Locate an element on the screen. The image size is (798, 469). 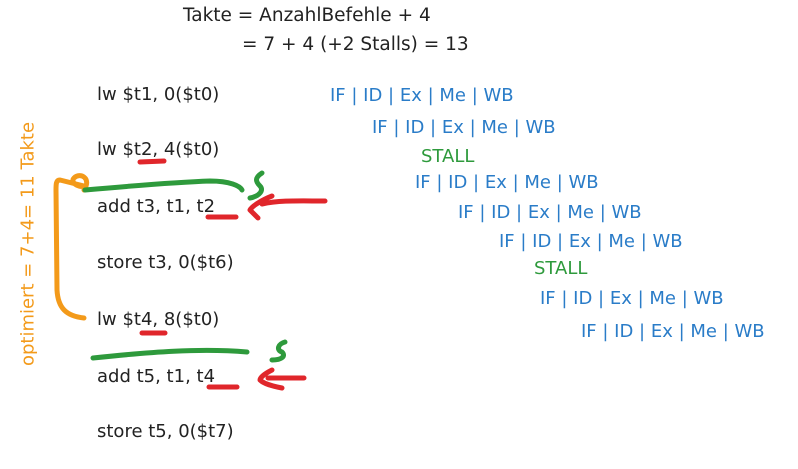
pipeline-row-5: IF | ID | Ex | Me | WB is located at coordinates (591, 241).